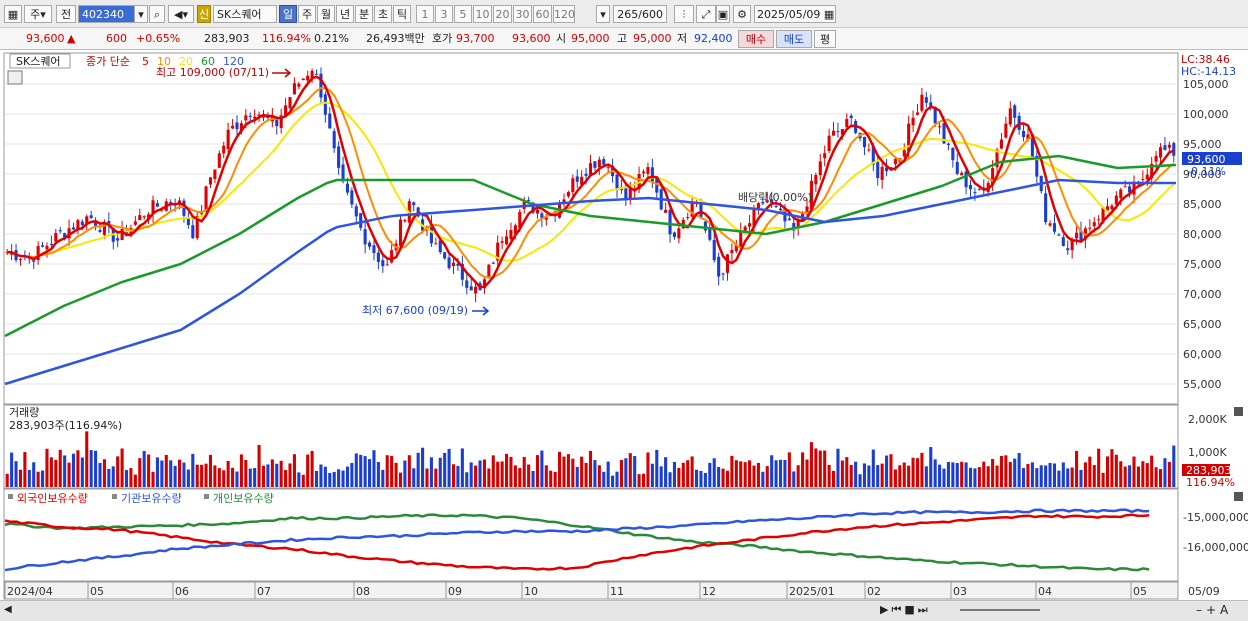  I want to click on scroll-left-icon: ◀, so click(8, 609).